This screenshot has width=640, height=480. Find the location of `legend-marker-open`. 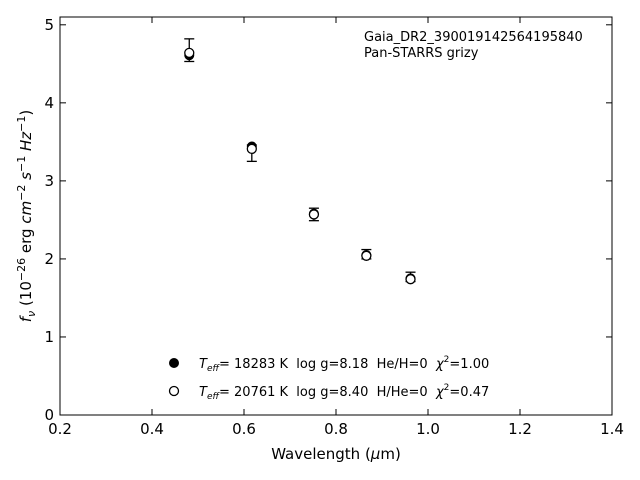

legend-marker-open is located at coordinates (174, 391).